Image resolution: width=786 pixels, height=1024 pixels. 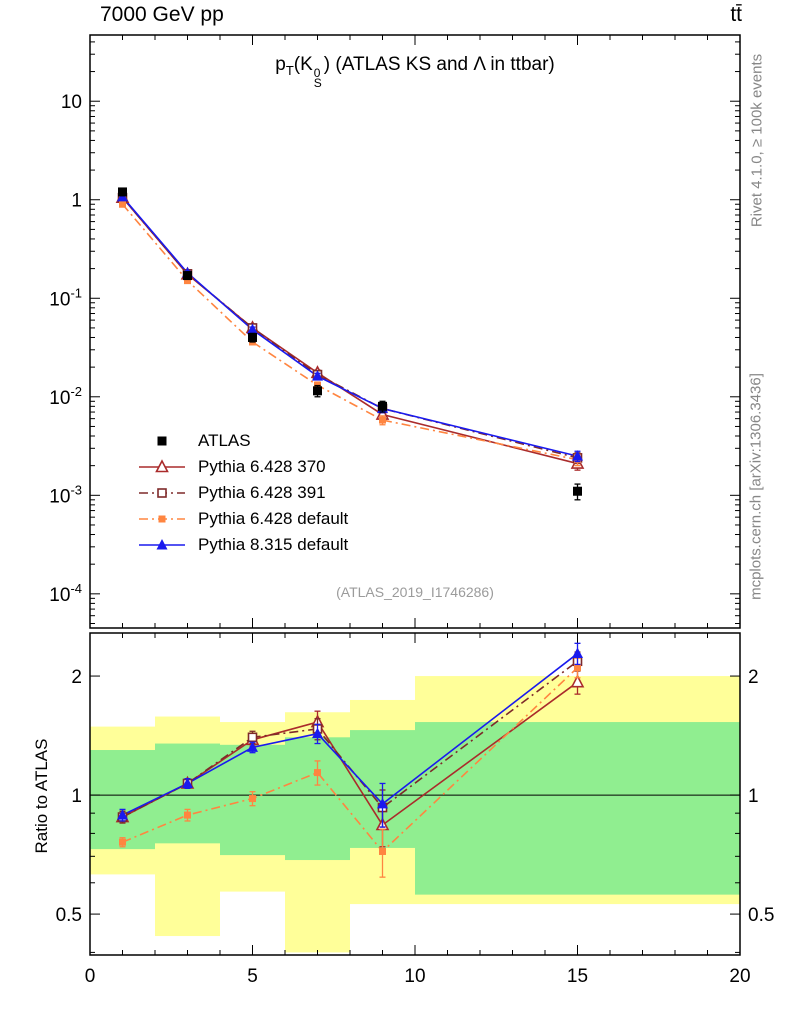 I want to click on legend-marker-pythia-8-315-default, so click(x=162, y=544).